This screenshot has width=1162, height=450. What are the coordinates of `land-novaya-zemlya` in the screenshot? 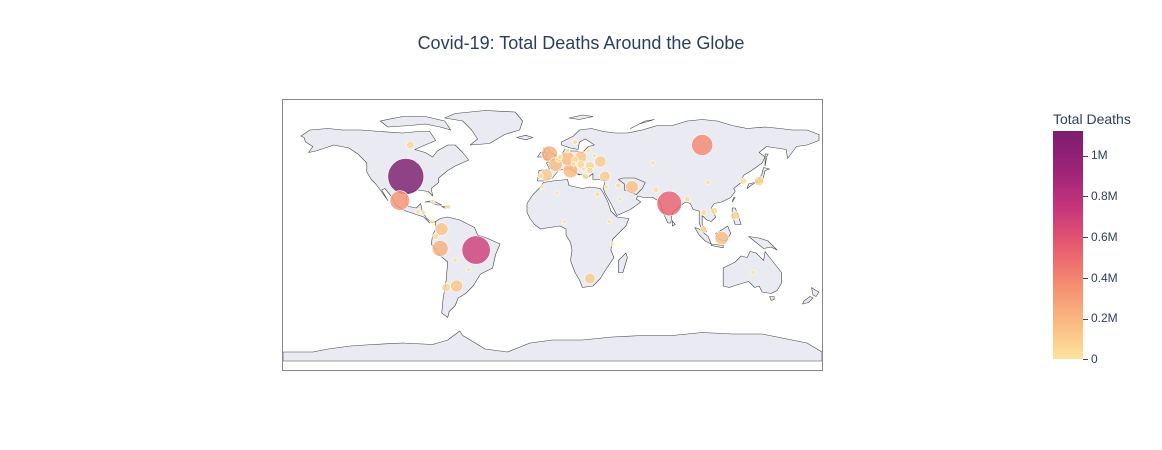 It's located at (642, 124).